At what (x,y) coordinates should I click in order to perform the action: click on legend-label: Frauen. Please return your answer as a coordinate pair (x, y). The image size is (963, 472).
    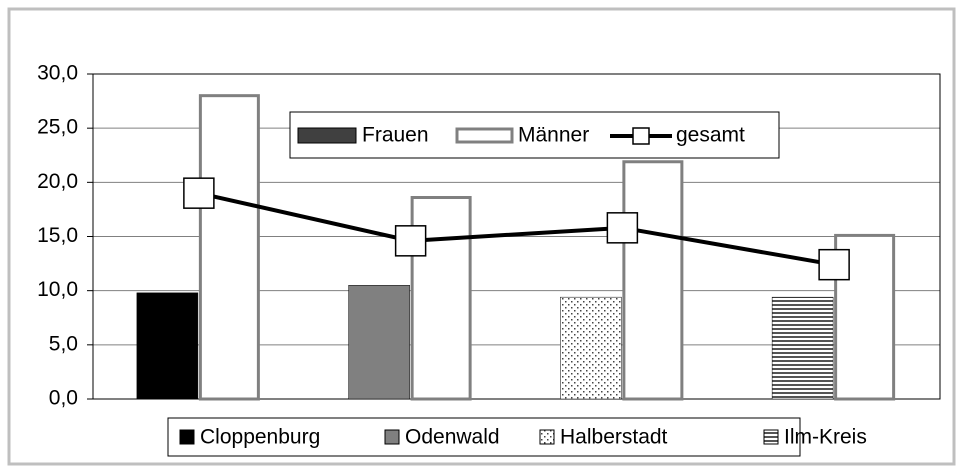
    Looking at the image, I should click on (395, 135).